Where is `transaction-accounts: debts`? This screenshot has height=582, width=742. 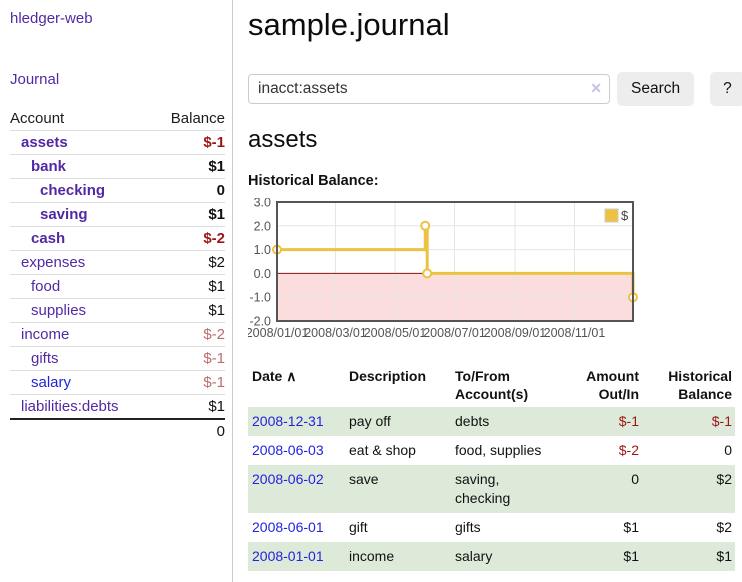 transaction-accounts: debts is located at coordinates (472, 421).